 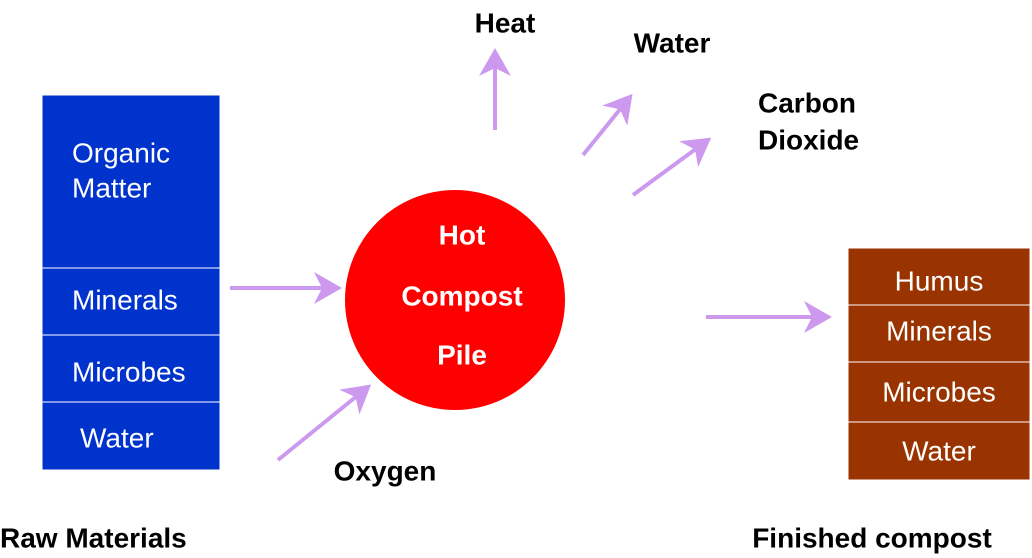 I want to click on box-label: Organic, so click(x=121, y=152).